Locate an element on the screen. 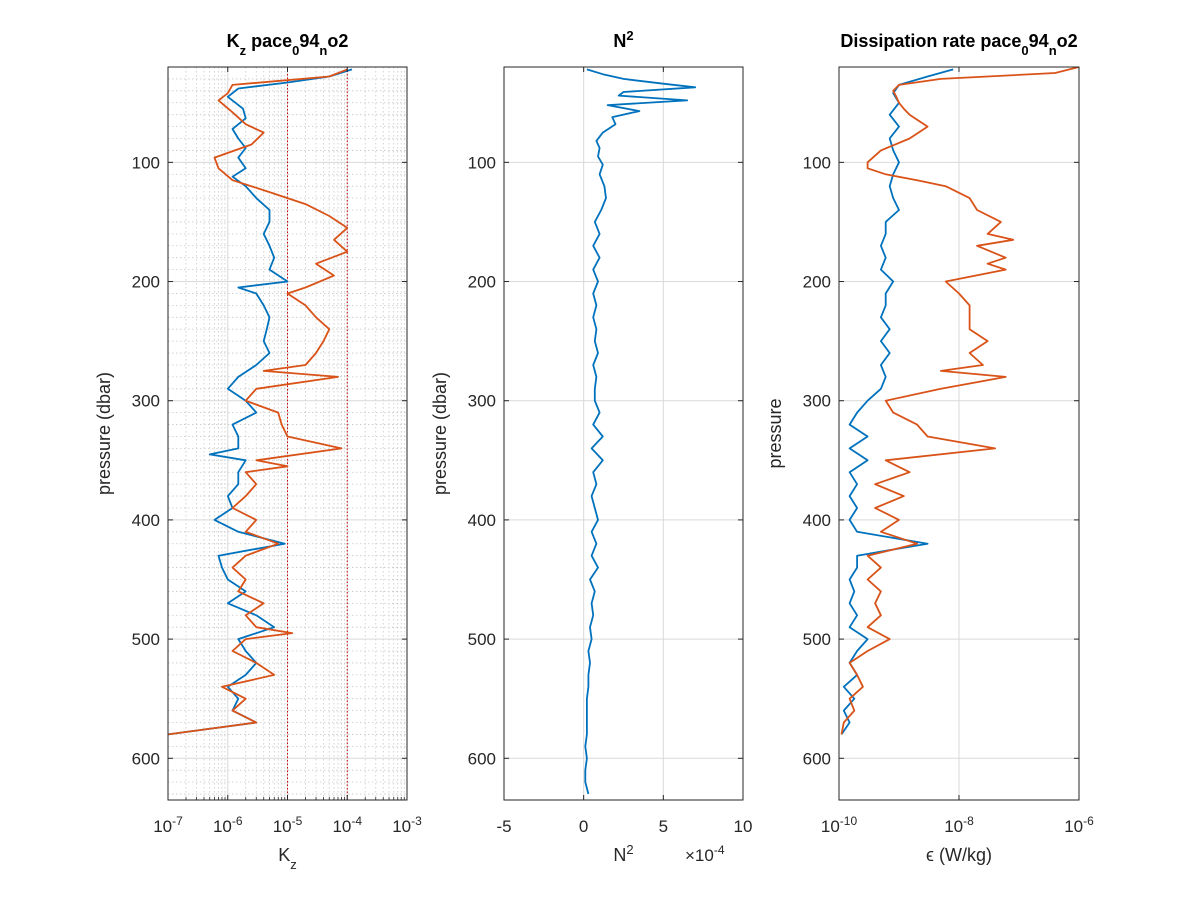 The image size is (1200, 905). x-tick-label-base: 0 is located at coordinates (583, 826).